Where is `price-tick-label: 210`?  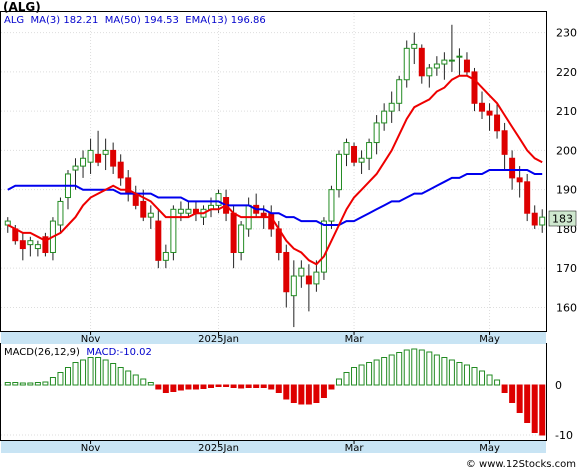 price-tick-label: 210 is located at coordinates (566, 111).